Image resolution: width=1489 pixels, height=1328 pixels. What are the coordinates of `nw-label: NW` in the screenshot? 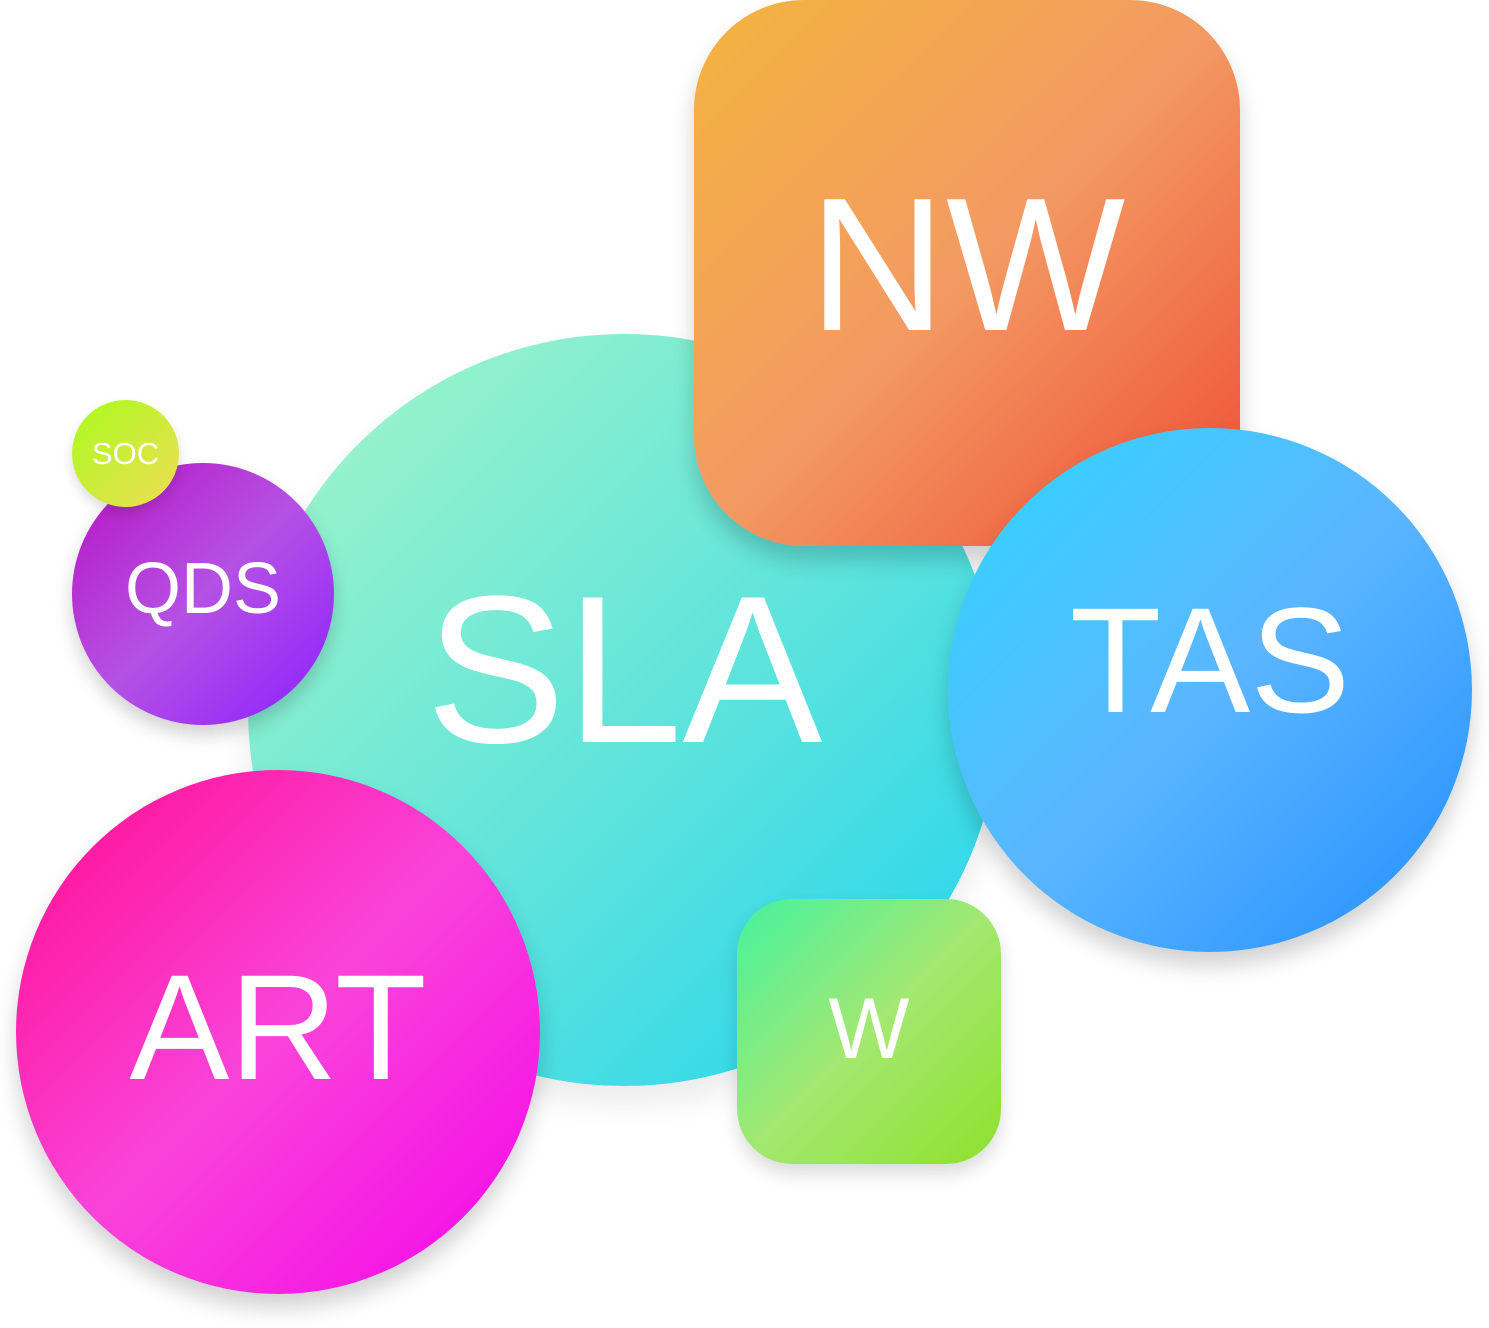 It's located at (967, 265).